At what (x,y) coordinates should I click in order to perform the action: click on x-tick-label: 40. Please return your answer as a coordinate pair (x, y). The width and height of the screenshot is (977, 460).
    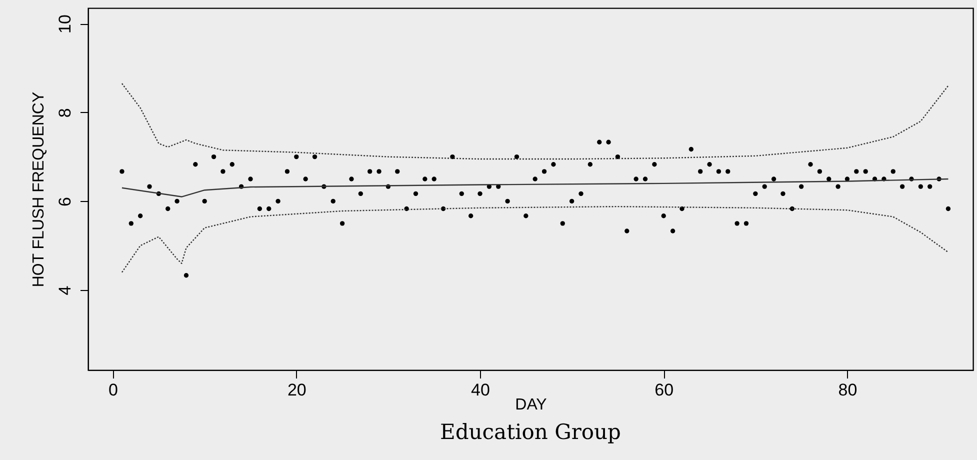
    Looking at the image, I should click on (480, 390).